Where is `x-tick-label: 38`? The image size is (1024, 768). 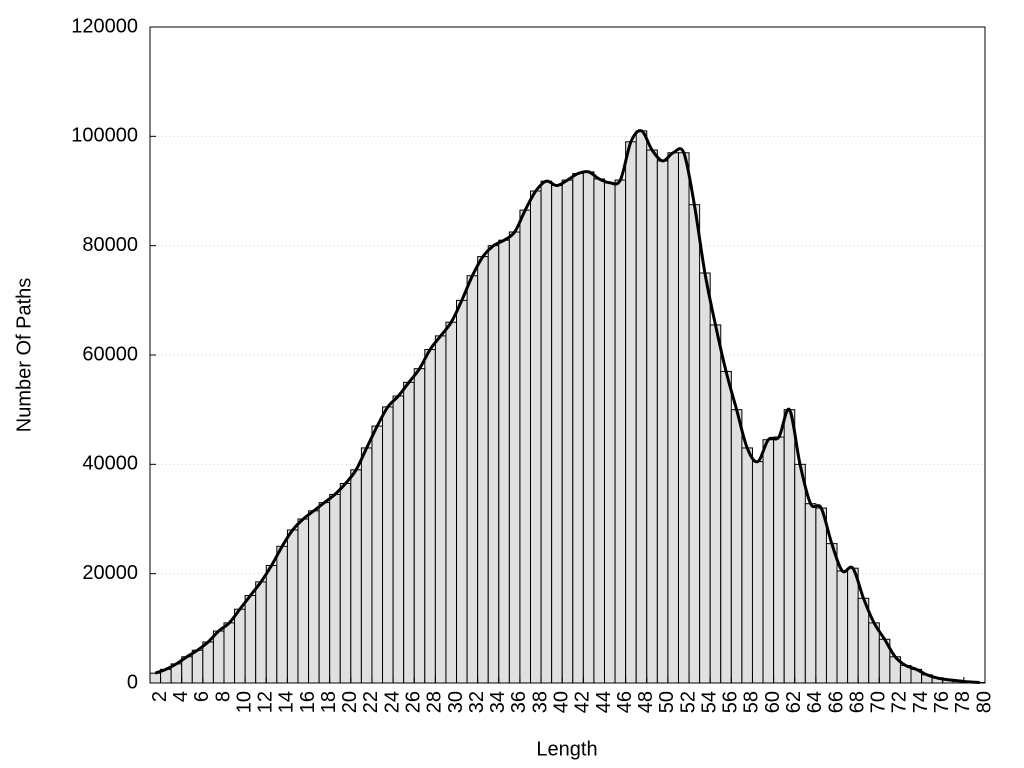
x-tick-label: 38 is located at coordinates (540, 702).